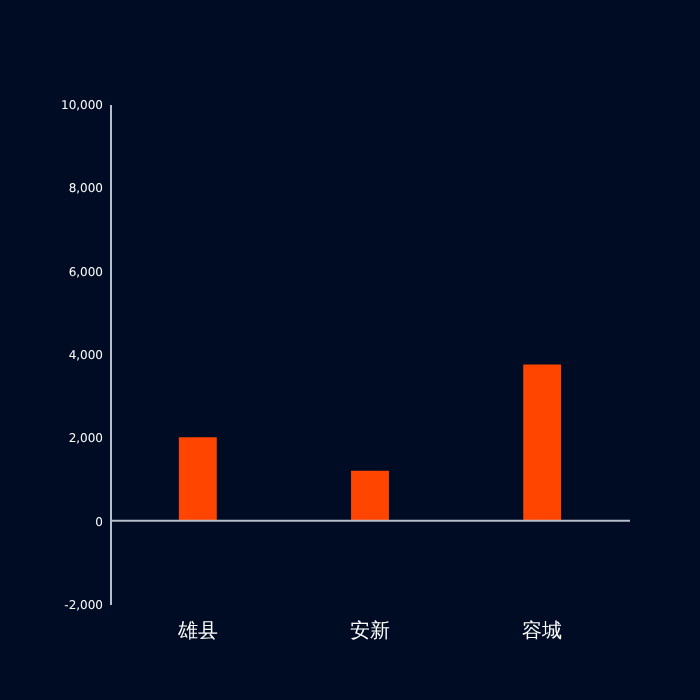  Describe the element at coordinates (370, 631) in the screenshot. I see `x-tick-label: 安新` at that location.